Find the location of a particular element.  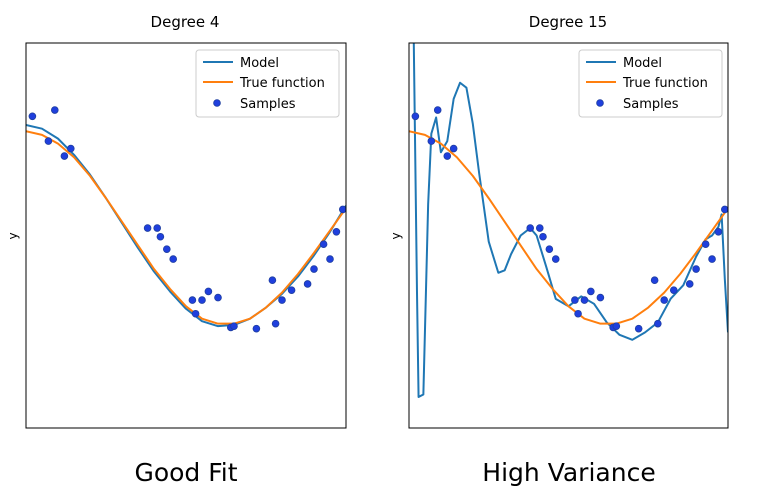

chart-title: Degree 15 is located at coordinates (568, 22).